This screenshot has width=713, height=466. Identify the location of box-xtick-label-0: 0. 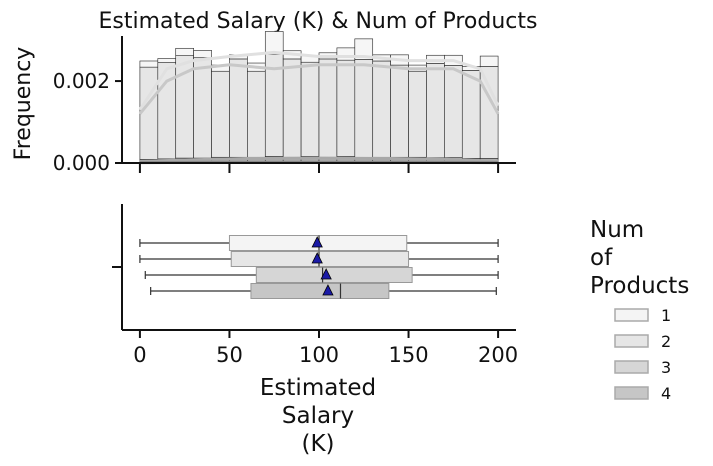
(139, 355).